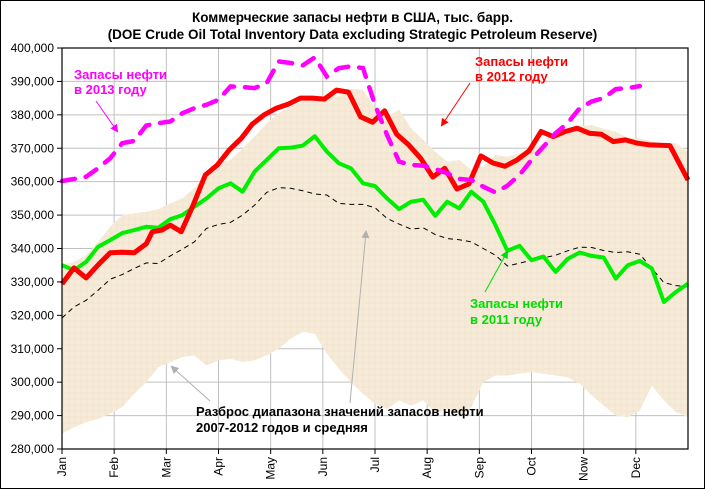 Image resolution: width=705 pixels, height=489 pixels. What do you see at coordinates (584, 469) in the screenshot?
I see `x-tick-label: Now` at bounding box center [584, 469].